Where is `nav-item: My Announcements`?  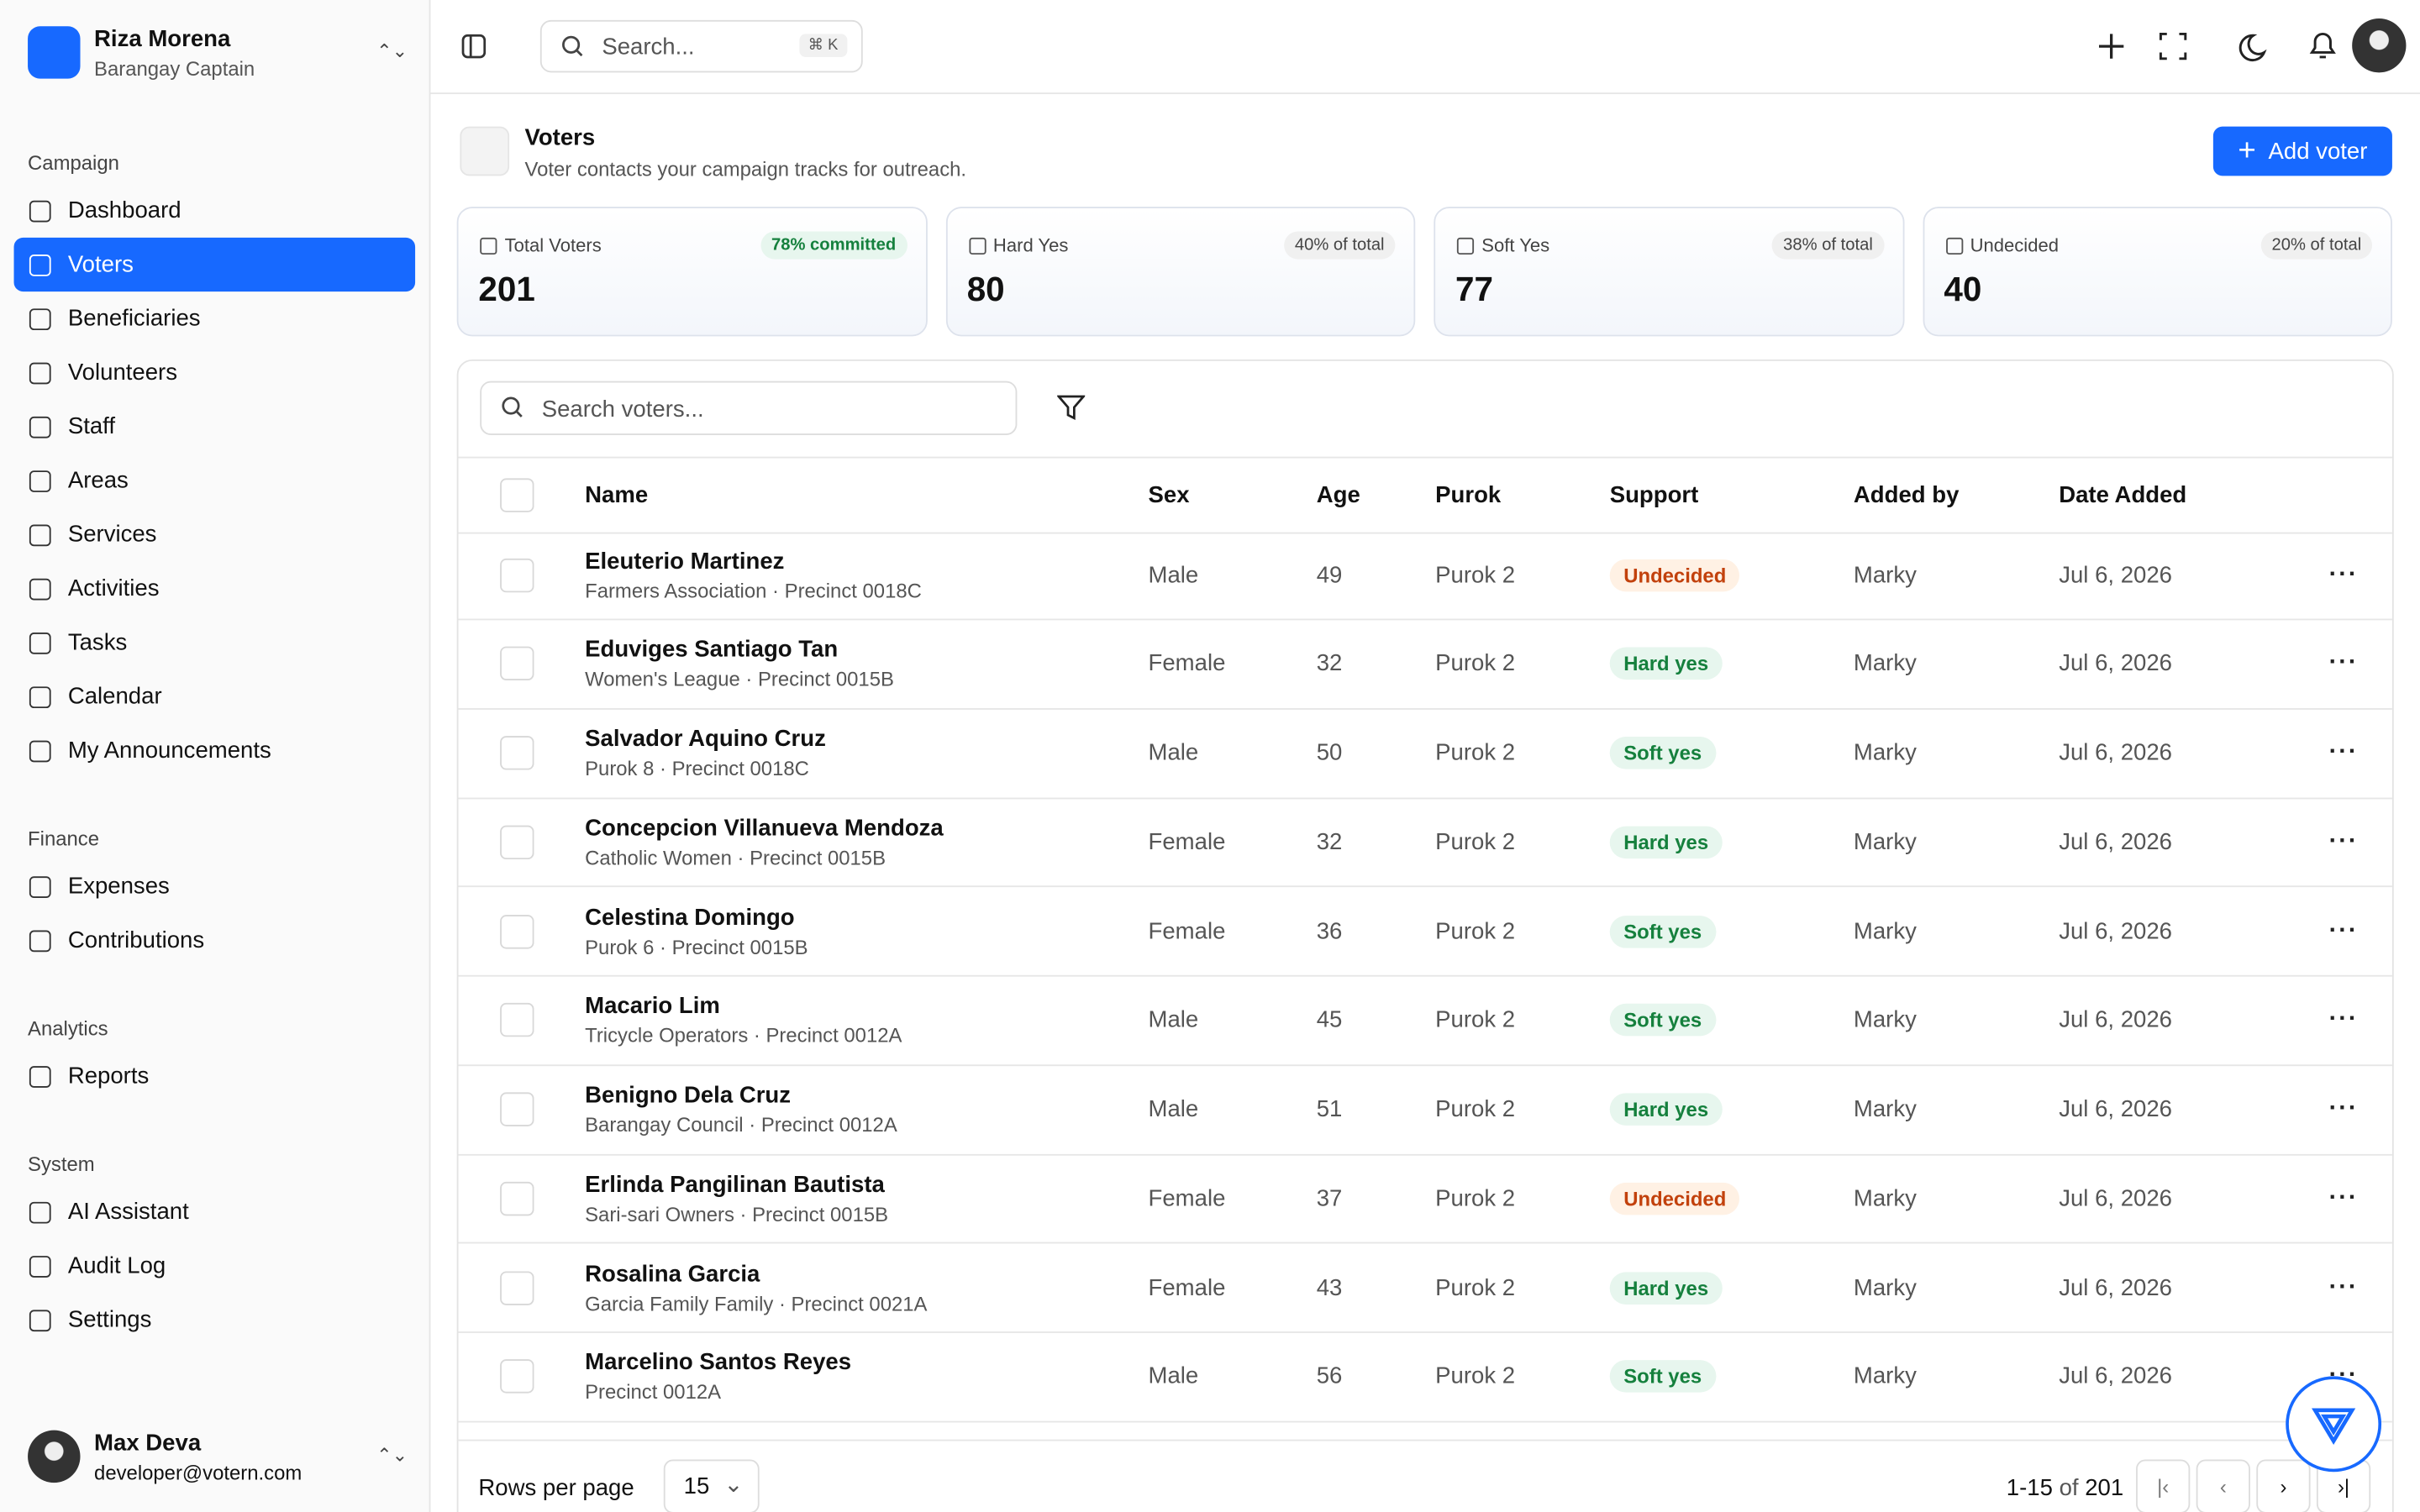
nav-item: My Announcements is located at coordinates (215, 750).